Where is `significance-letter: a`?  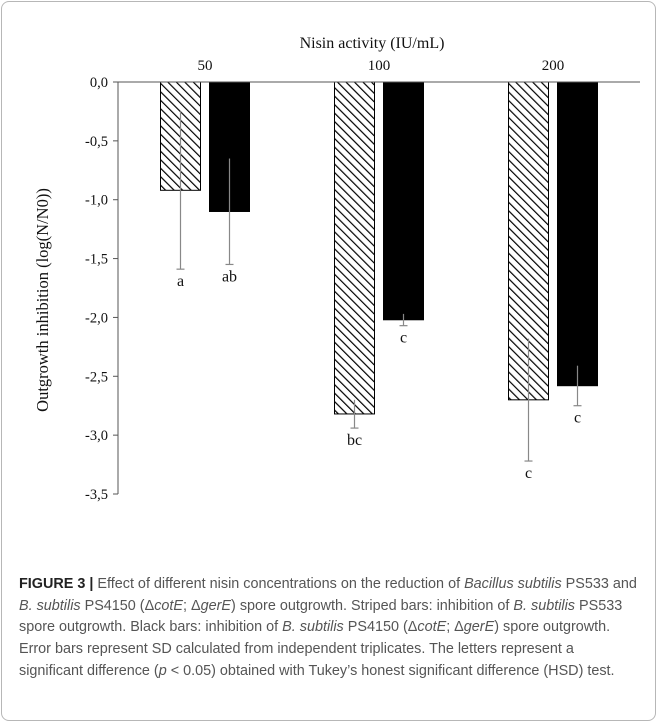 significance-letter: a is located at coordinates (180, 281).